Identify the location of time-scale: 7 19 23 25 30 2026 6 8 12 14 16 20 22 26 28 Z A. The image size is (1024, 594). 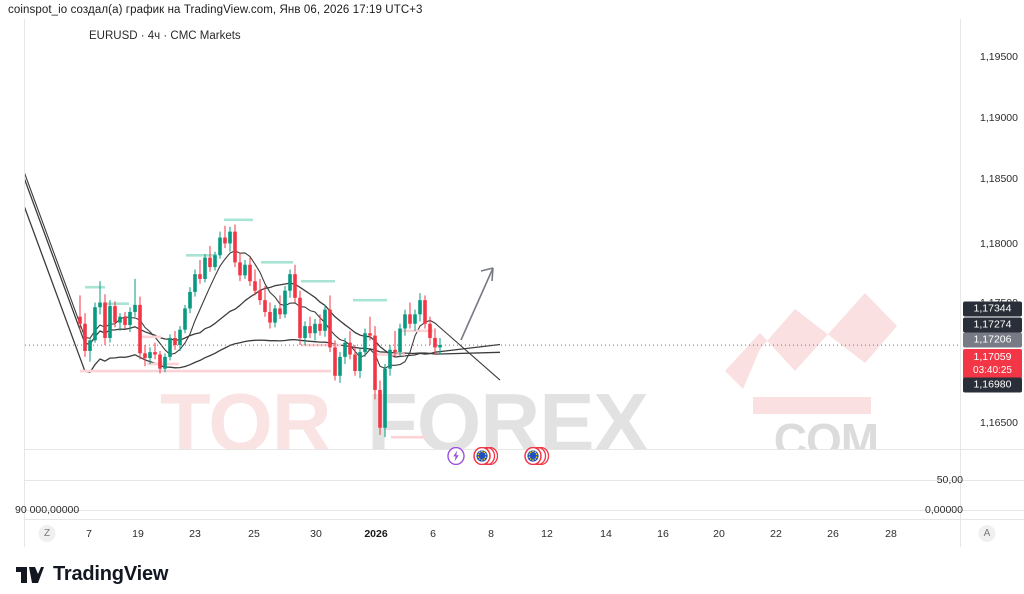
(524, 533).